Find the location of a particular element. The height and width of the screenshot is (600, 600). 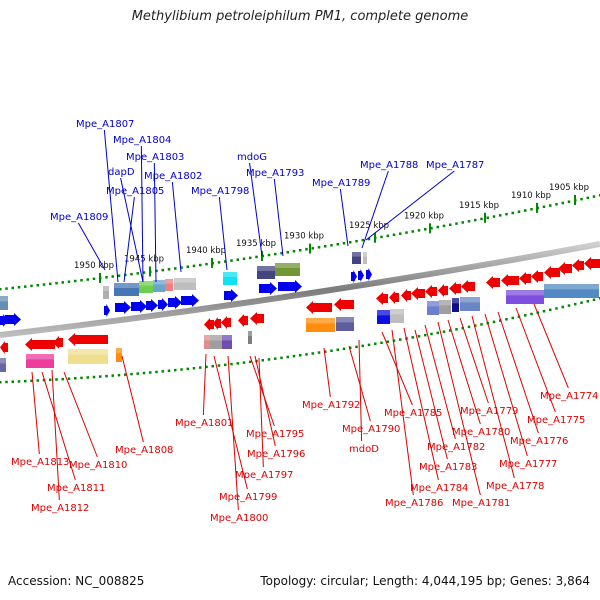

reverse-gene-label: Mpe_A1801 is located at coordinates (204, 423).